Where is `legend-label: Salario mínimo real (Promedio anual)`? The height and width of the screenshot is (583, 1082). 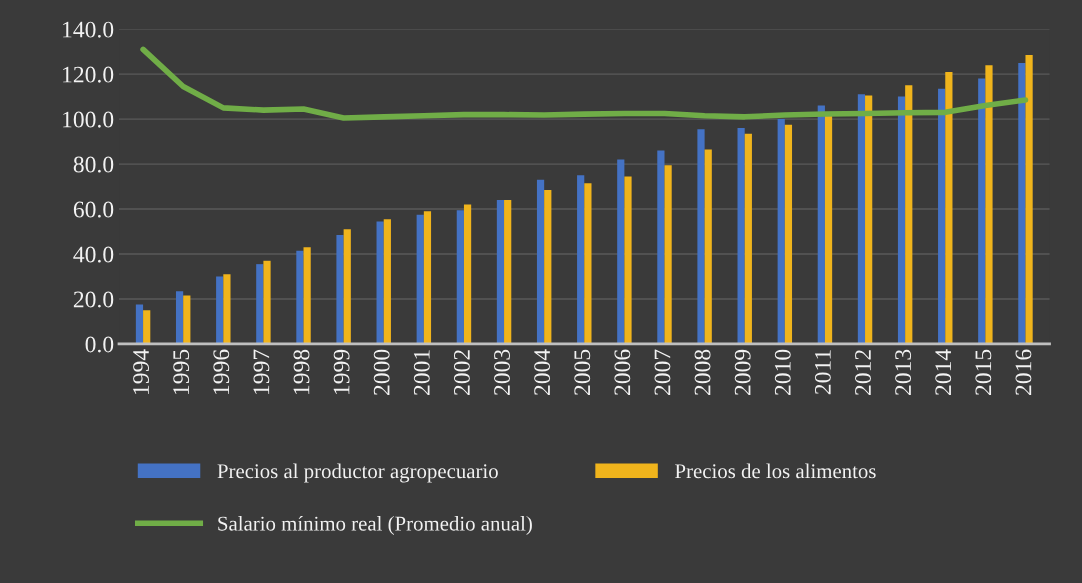
legend-label: Salario mínimo real (Promedio anual) is located at coordinates (375, 525).